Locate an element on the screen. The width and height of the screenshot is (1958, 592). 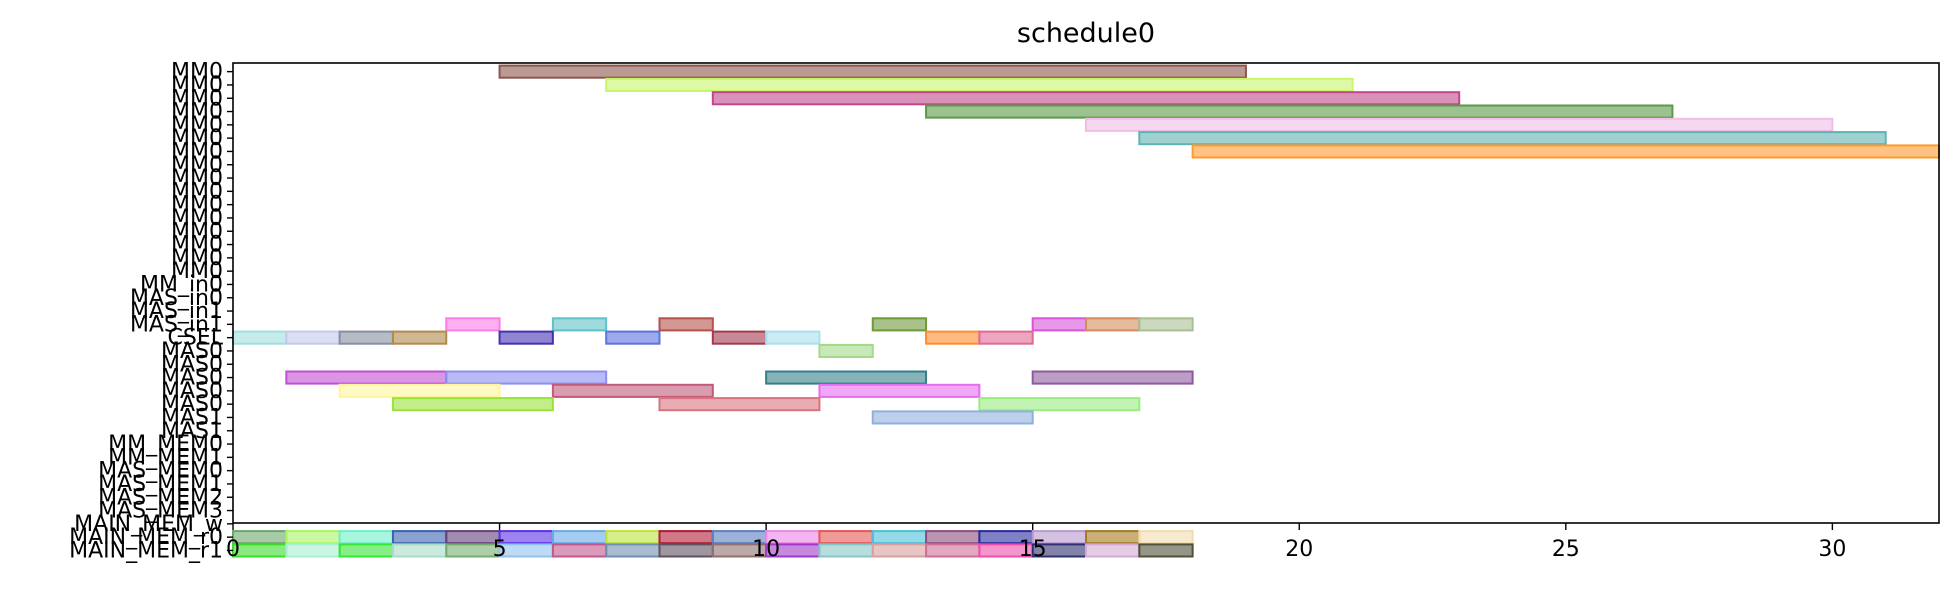
y-tick-label: MAS_MEM0 is located at coordinates (160, 471).